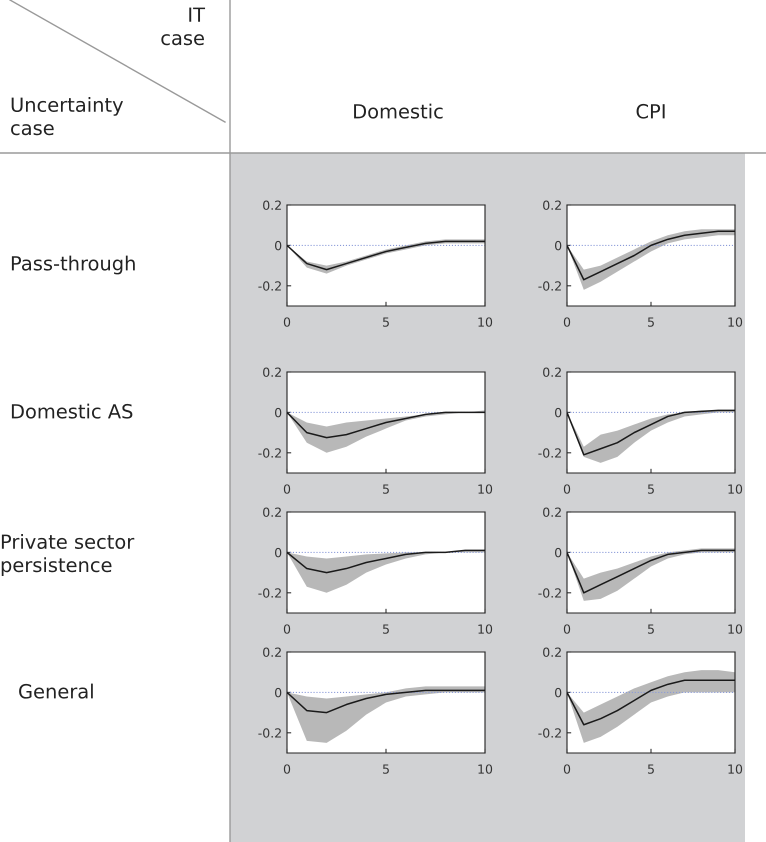  What do you see at coordinates (650, 111) in the screenshot?
I see `text: CPI` at bounding box center [650, 111].